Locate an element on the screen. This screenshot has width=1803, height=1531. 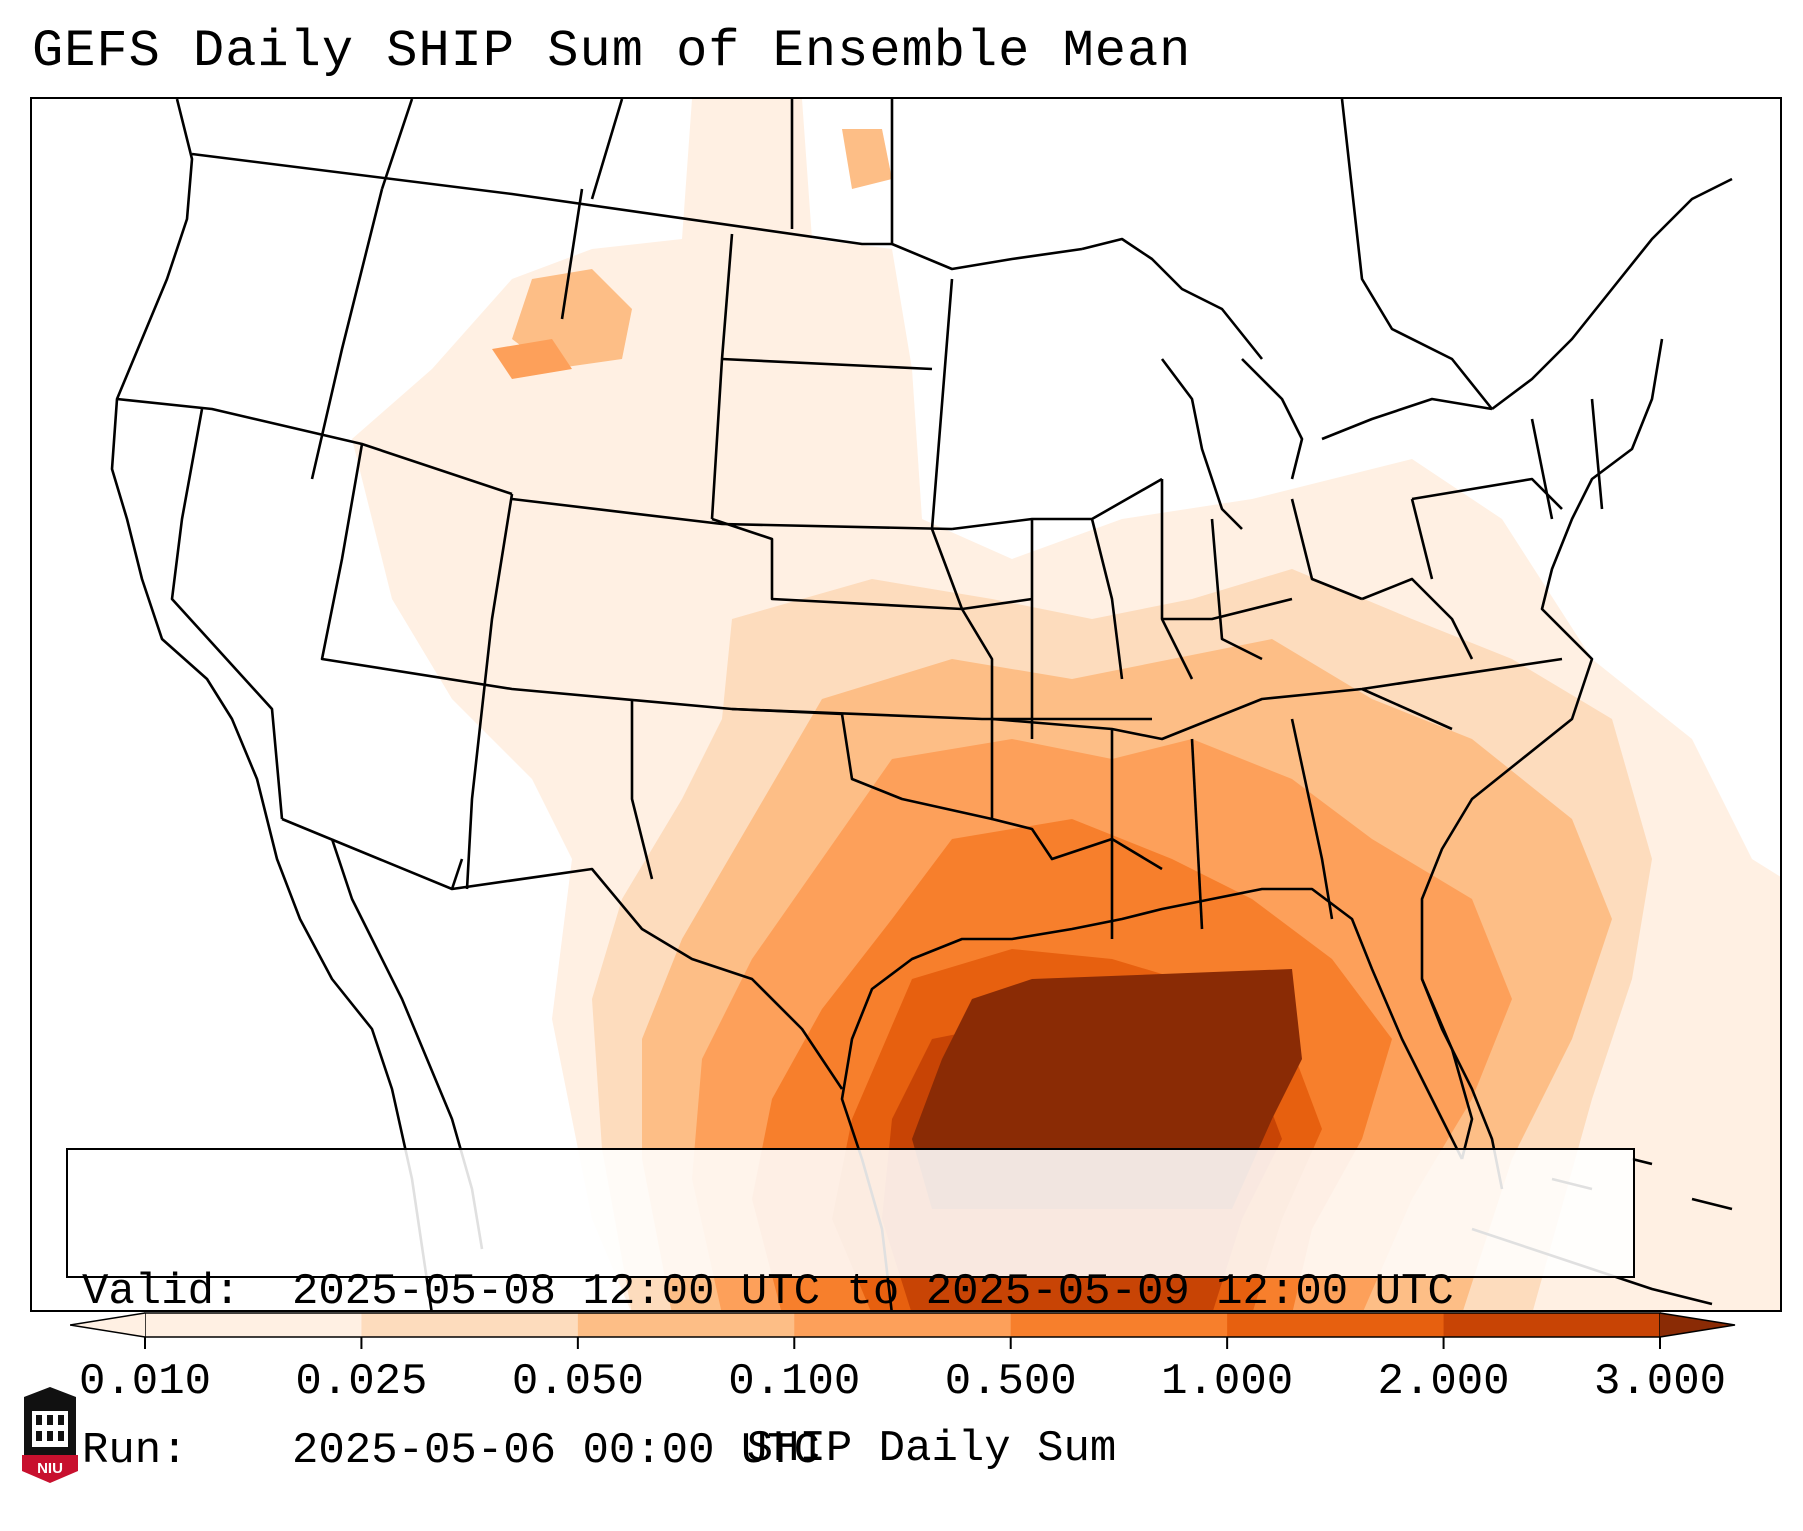
colorbar-tick-label: 0.050 is located at coordinates (577, 1382).